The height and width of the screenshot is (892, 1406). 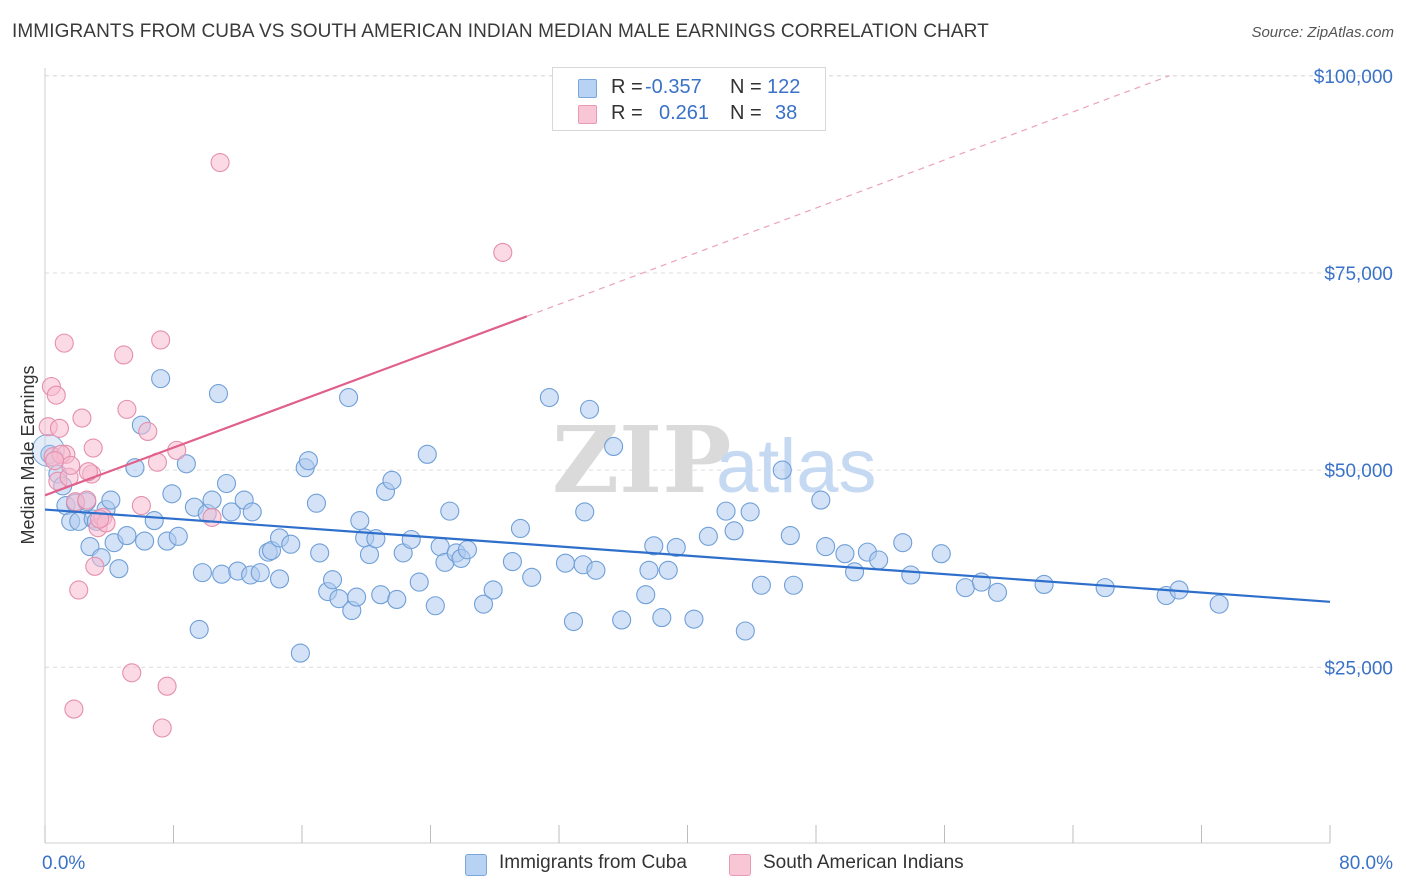 What do you see at coordinates (627, 113) in the screenshot?
I see `legend-r-label: R =` at bounding box center [627, 113].